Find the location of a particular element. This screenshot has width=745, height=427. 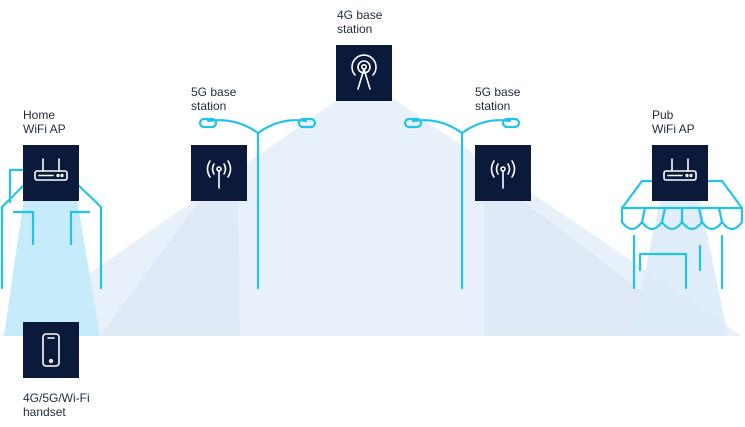

node-pub-wifi-ap is located at coordinates (680, 173).